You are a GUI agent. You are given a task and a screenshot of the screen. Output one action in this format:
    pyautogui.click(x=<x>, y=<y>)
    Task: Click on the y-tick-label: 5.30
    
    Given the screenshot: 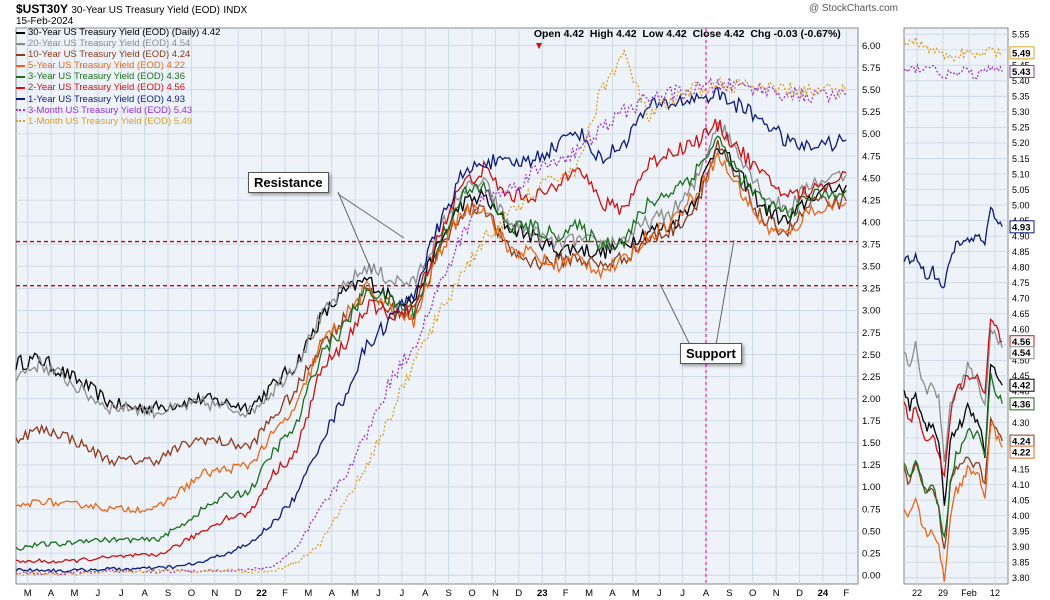 What is the action you would take?
    pyautogui.click(x=1021, y=112)
    